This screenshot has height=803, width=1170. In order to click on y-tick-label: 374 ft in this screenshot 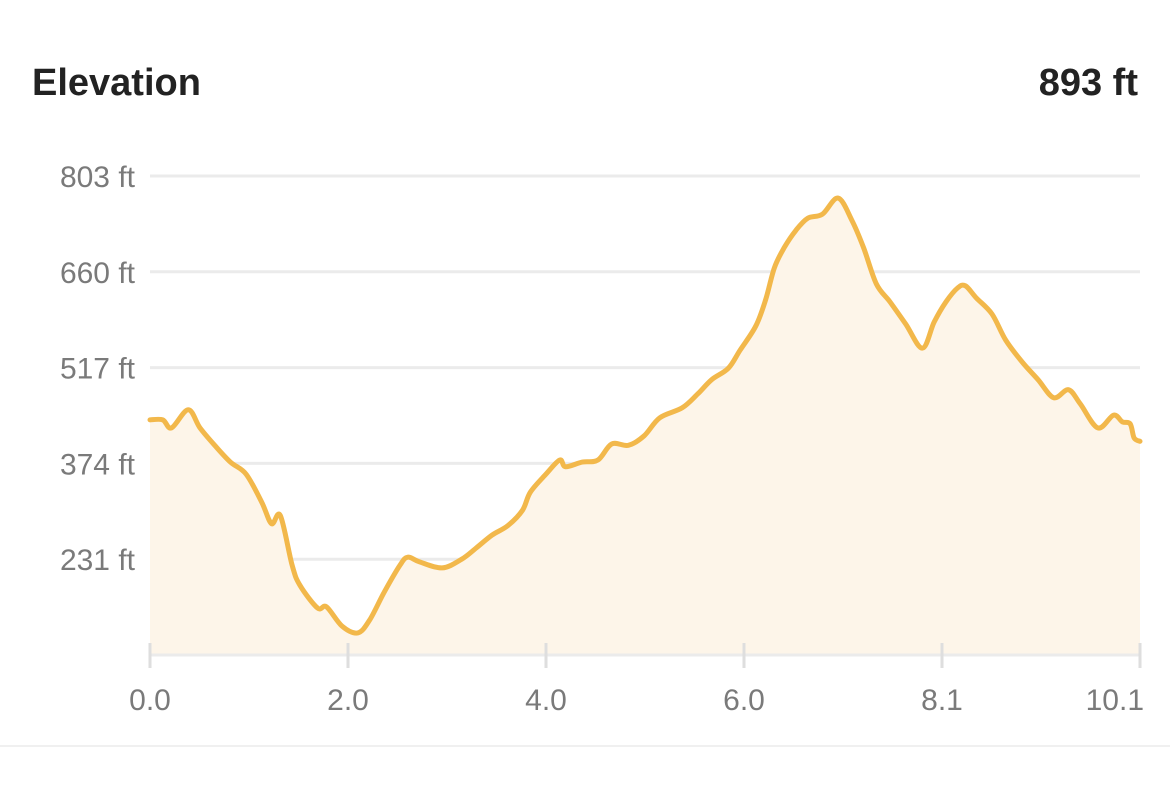, I will do `click(98, 464)`.